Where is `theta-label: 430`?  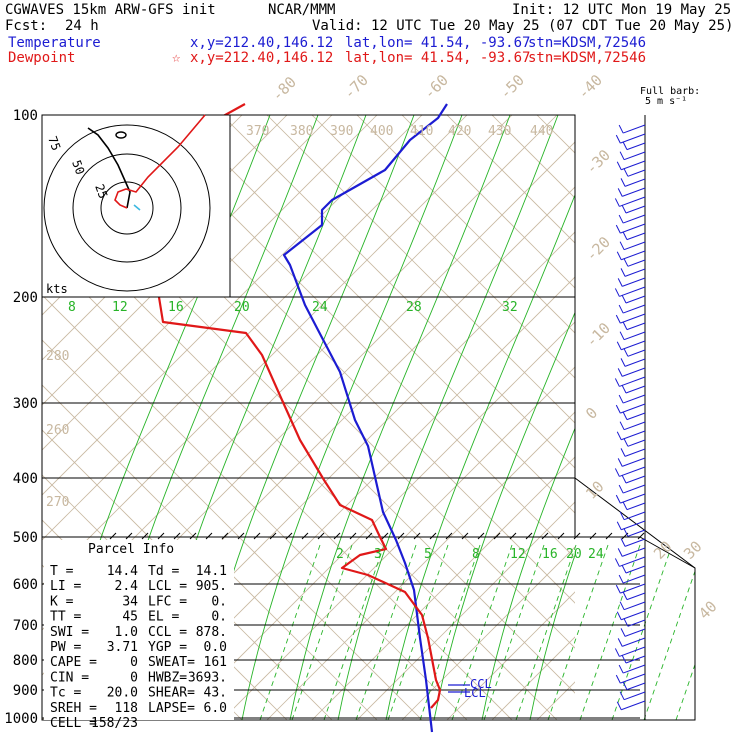
theta-label: 430 is located at coordinates (499, 131).